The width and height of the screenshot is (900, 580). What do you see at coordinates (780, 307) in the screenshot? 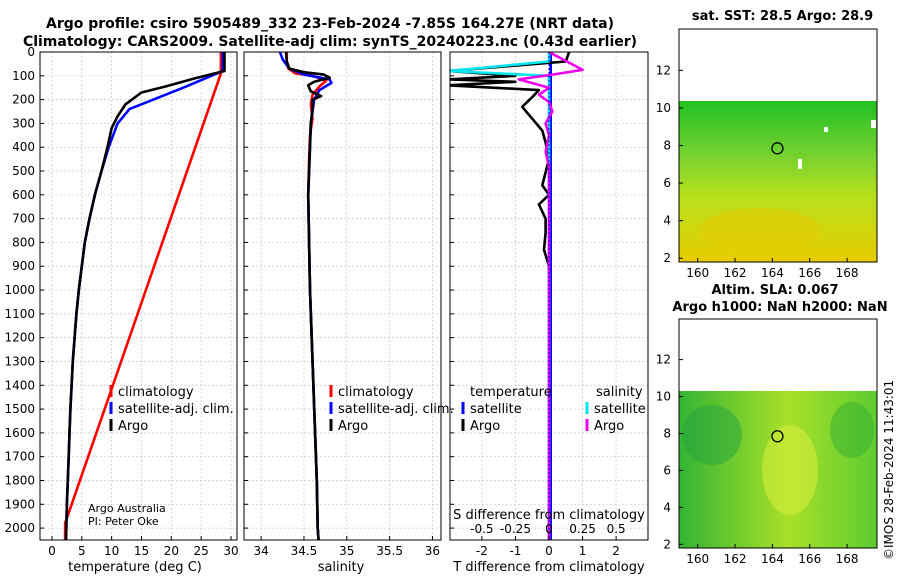
I see `argo-height-title: Argo h1000: NaN h2000: NaN` at bounding box center [780, 307].